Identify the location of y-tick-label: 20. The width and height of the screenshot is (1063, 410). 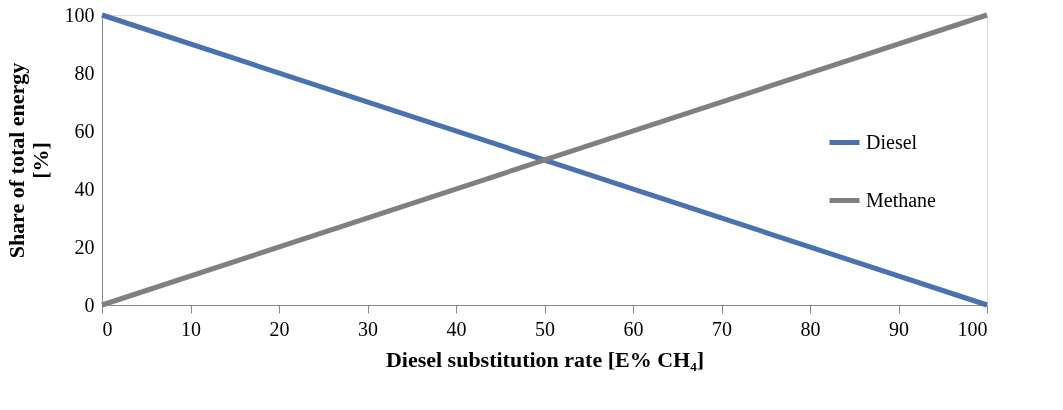
(84, 246).